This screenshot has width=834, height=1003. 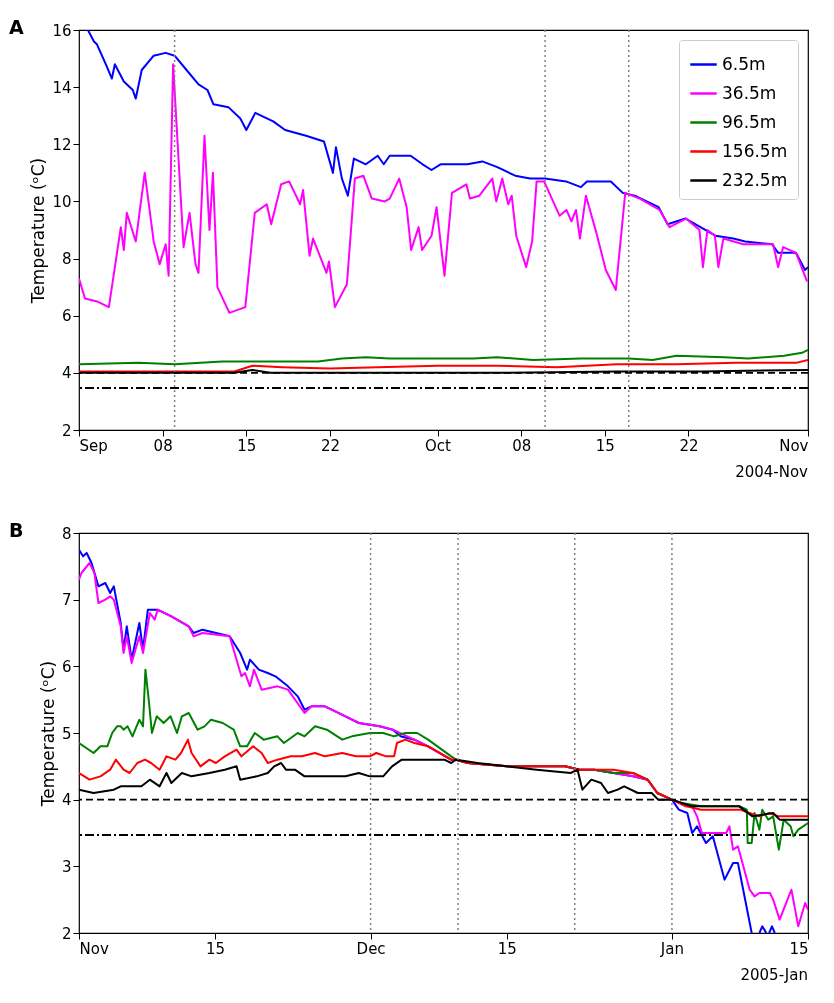 What do you see at coordinates (93, 445) in the screenshot?
I see `x-tick-label: Sep` at bounding box center [93, 445].